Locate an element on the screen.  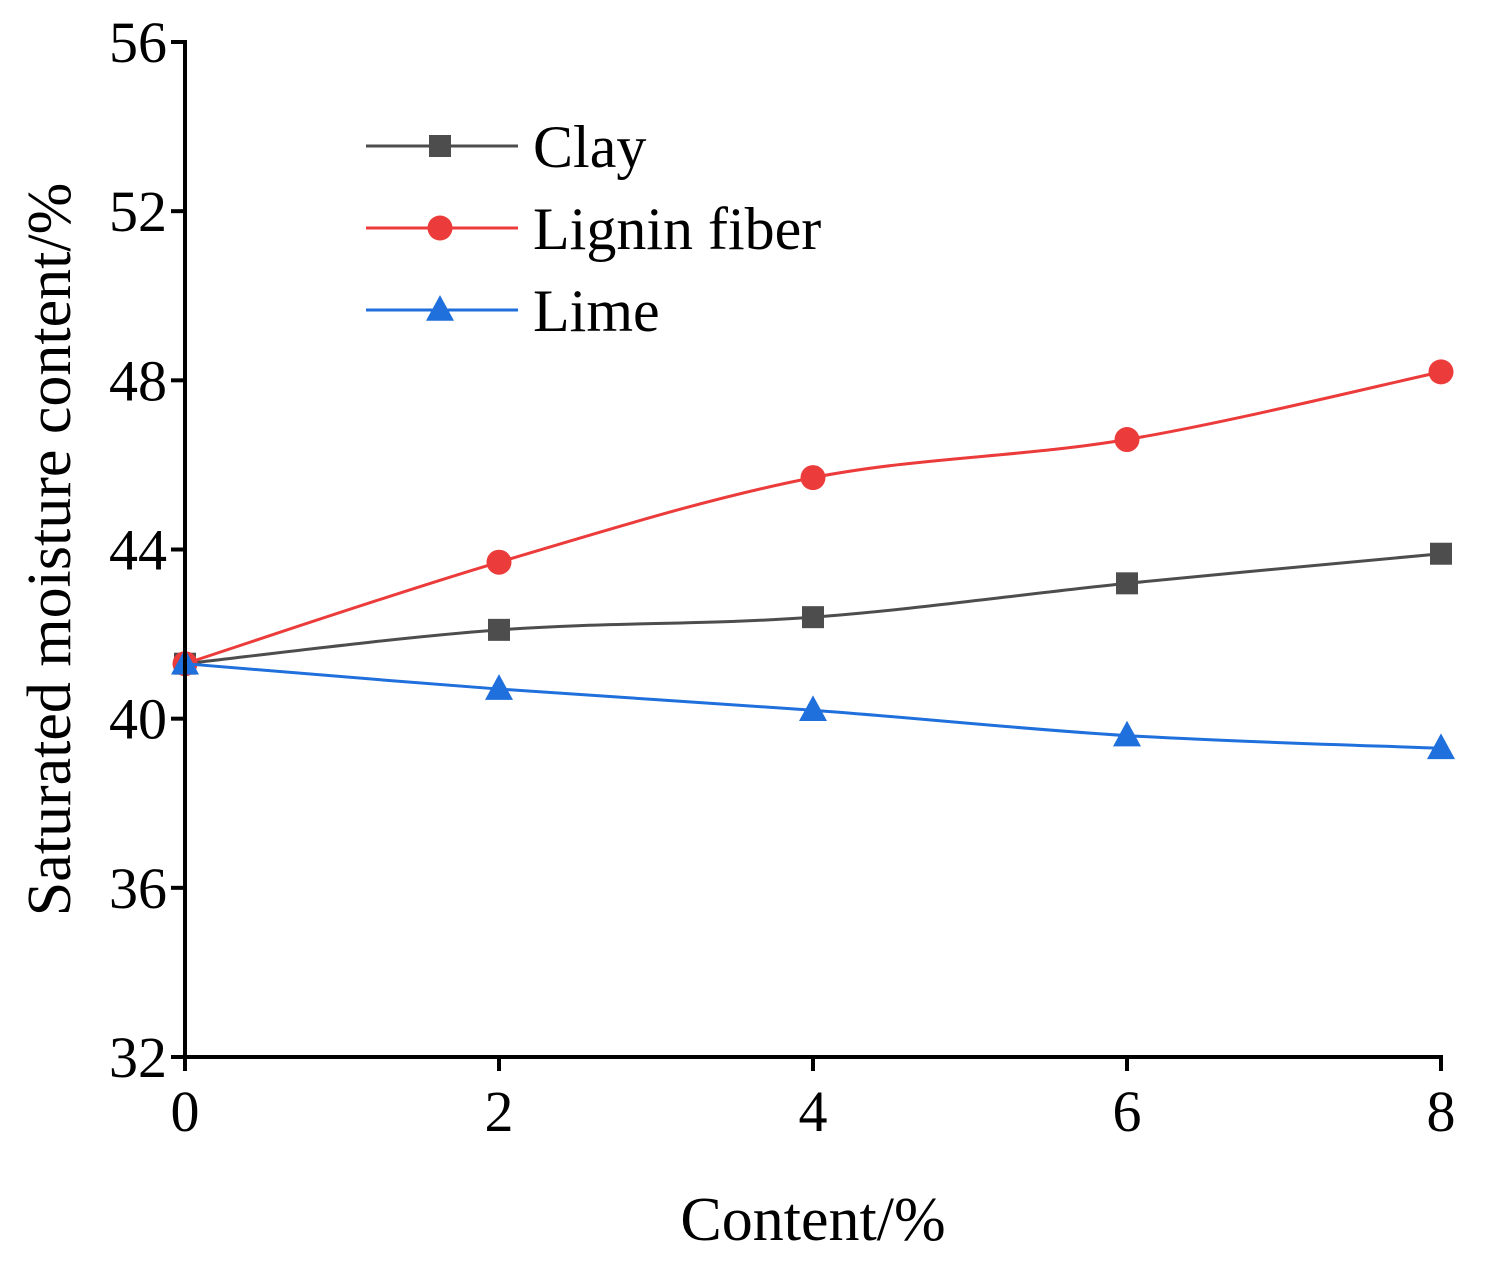
series-clay is located at coordinates (813, 608).